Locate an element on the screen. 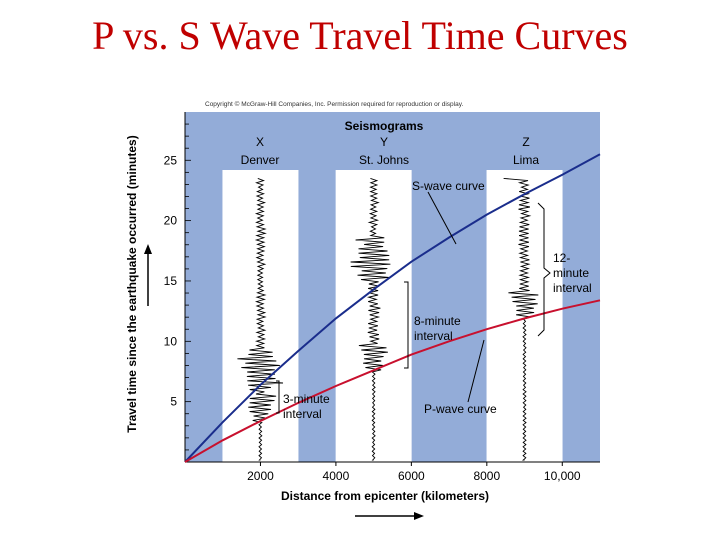 Image resolution: width=720 pixels, height=540 pixels. station-name-y: St. Johns is located at coordinates (384, 160).